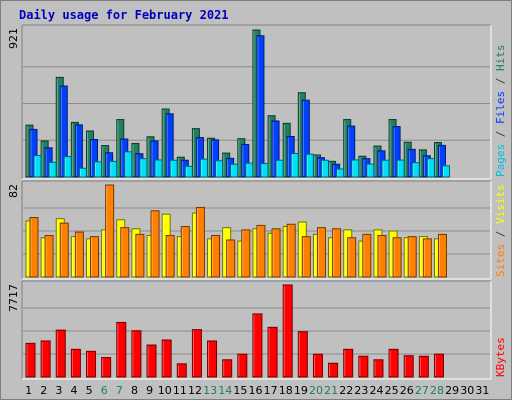  I want to click on day-tick-3: 3, so click(58, 390).